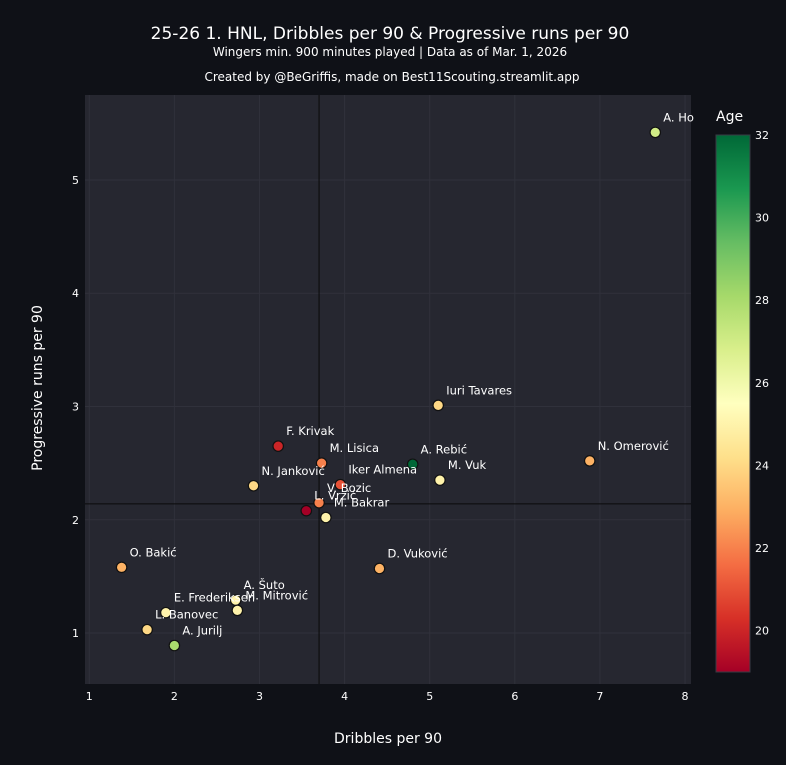  I want to click on point-label: A. Šuto, so click(264, 584).